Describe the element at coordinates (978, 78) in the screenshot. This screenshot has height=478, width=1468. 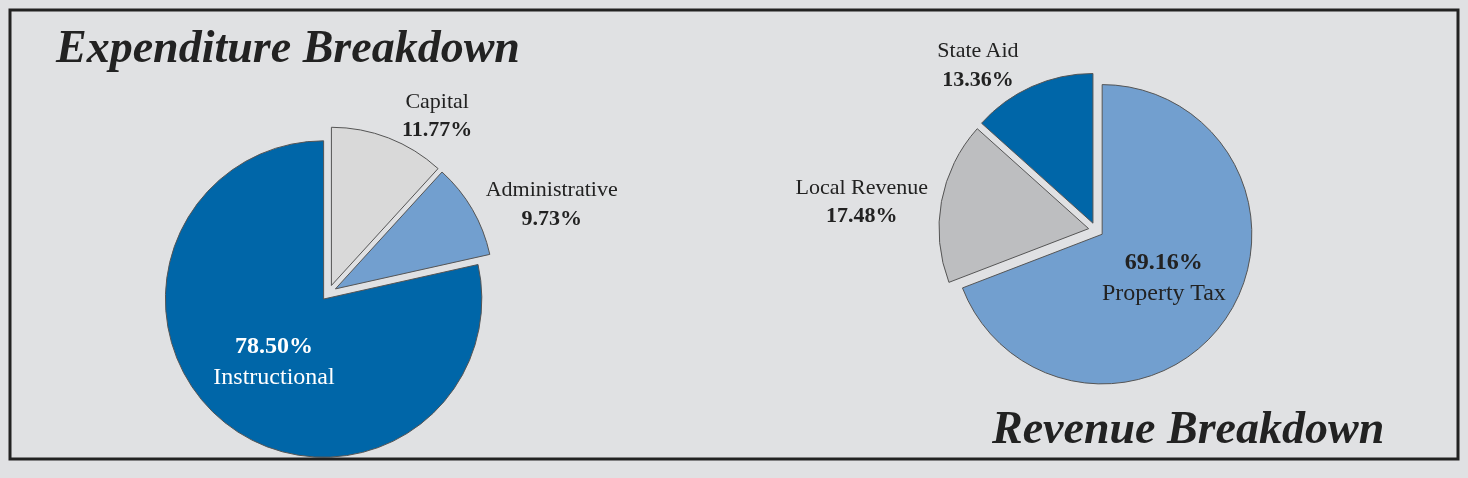
I see `data-label: 13.36%` at that location.